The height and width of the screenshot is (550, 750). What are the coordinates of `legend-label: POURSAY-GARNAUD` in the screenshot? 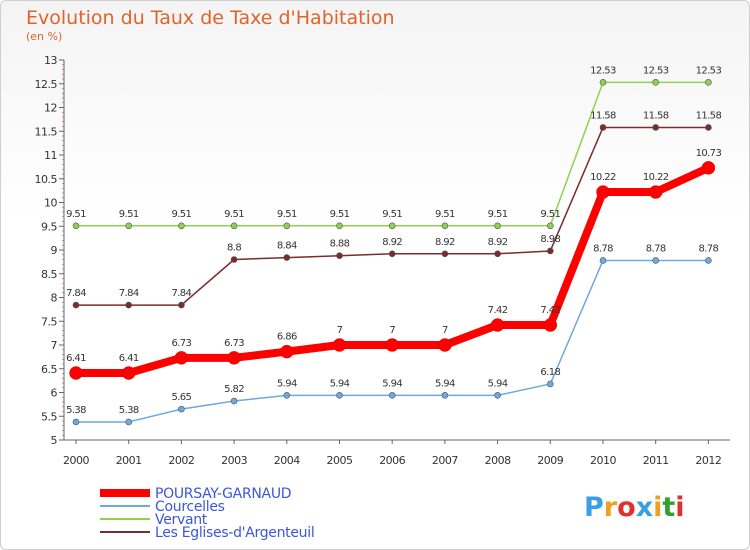 It's located at (223, 494).